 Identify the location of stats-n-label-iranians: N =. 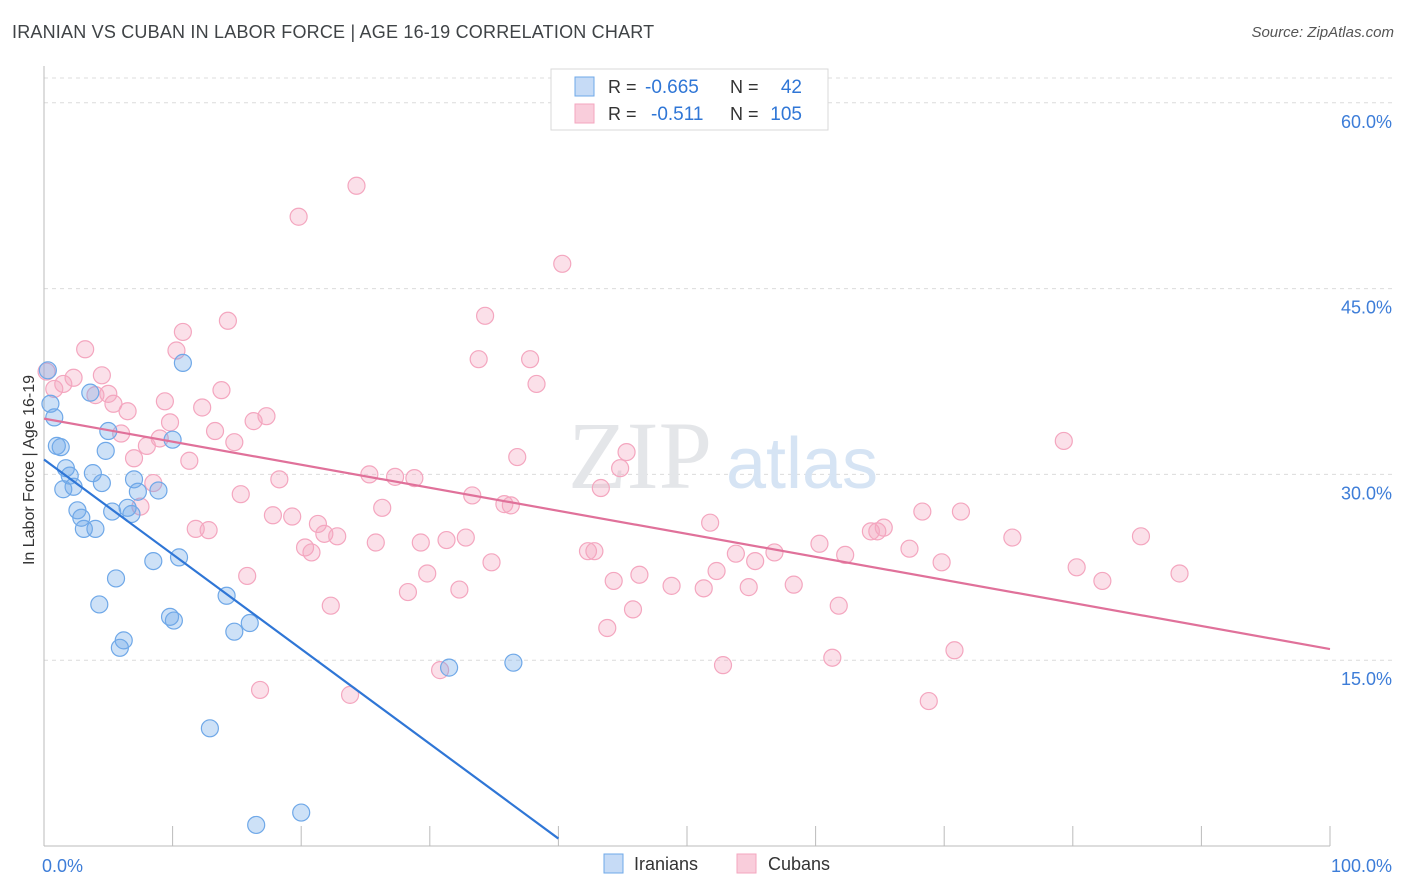
(744, 87).